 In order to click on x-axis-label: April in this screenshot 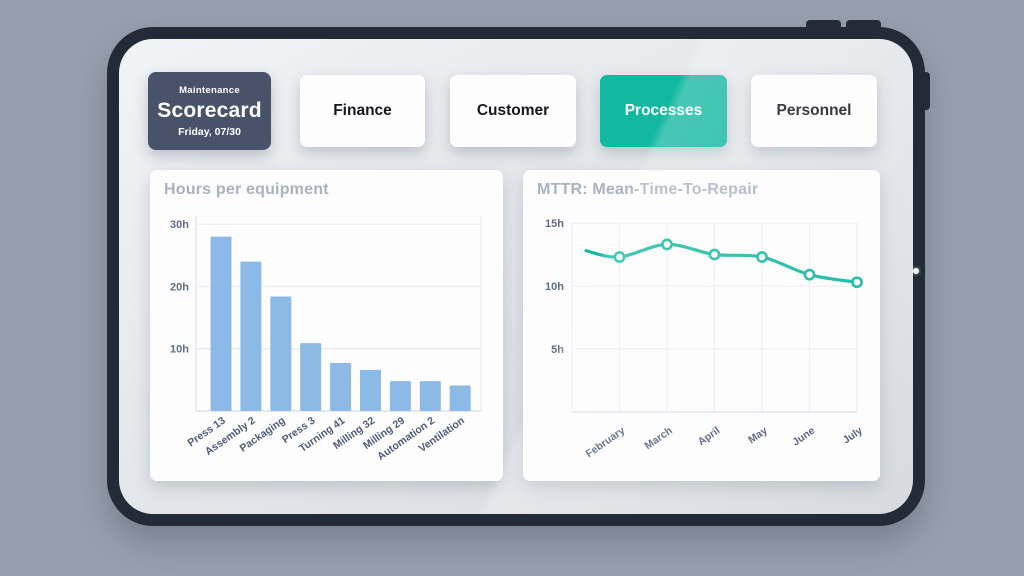, I will do `click(709, 437)`.